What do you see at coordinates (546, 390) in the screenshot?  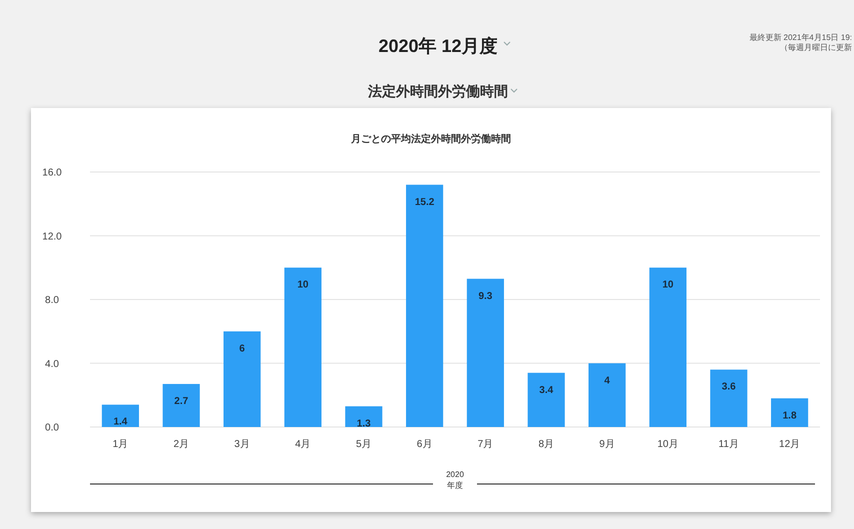 I see `data-label: 3.4` at bounding box center [546, 390].